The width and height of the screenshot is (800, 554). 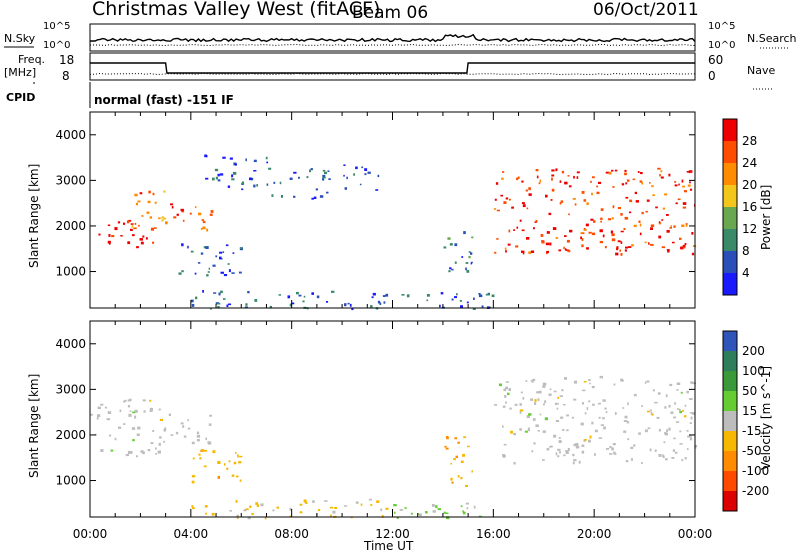 What do you see at coordinates (236, 10) in the screenshot?
I see `station-title: Christmas Valley West (fitACF)` at bounding box center [236, 10].